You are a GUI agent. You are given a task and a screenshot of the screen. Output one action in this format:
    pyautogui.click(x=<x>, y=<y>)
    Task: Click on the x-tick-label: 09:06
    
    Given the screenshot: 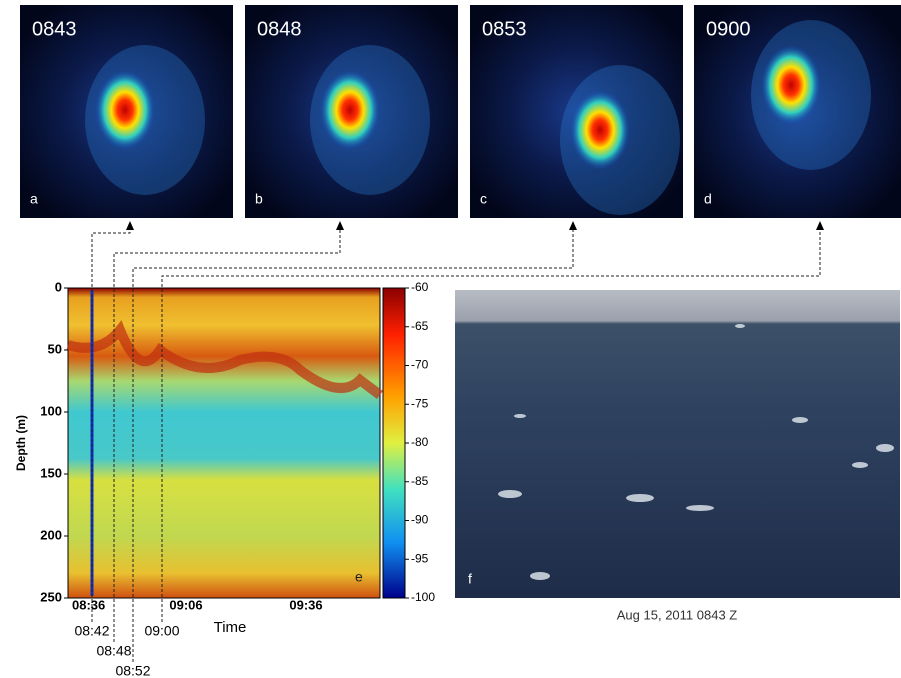 What is the action you would take?
    pyautogui.click(x=185, y=604)
    